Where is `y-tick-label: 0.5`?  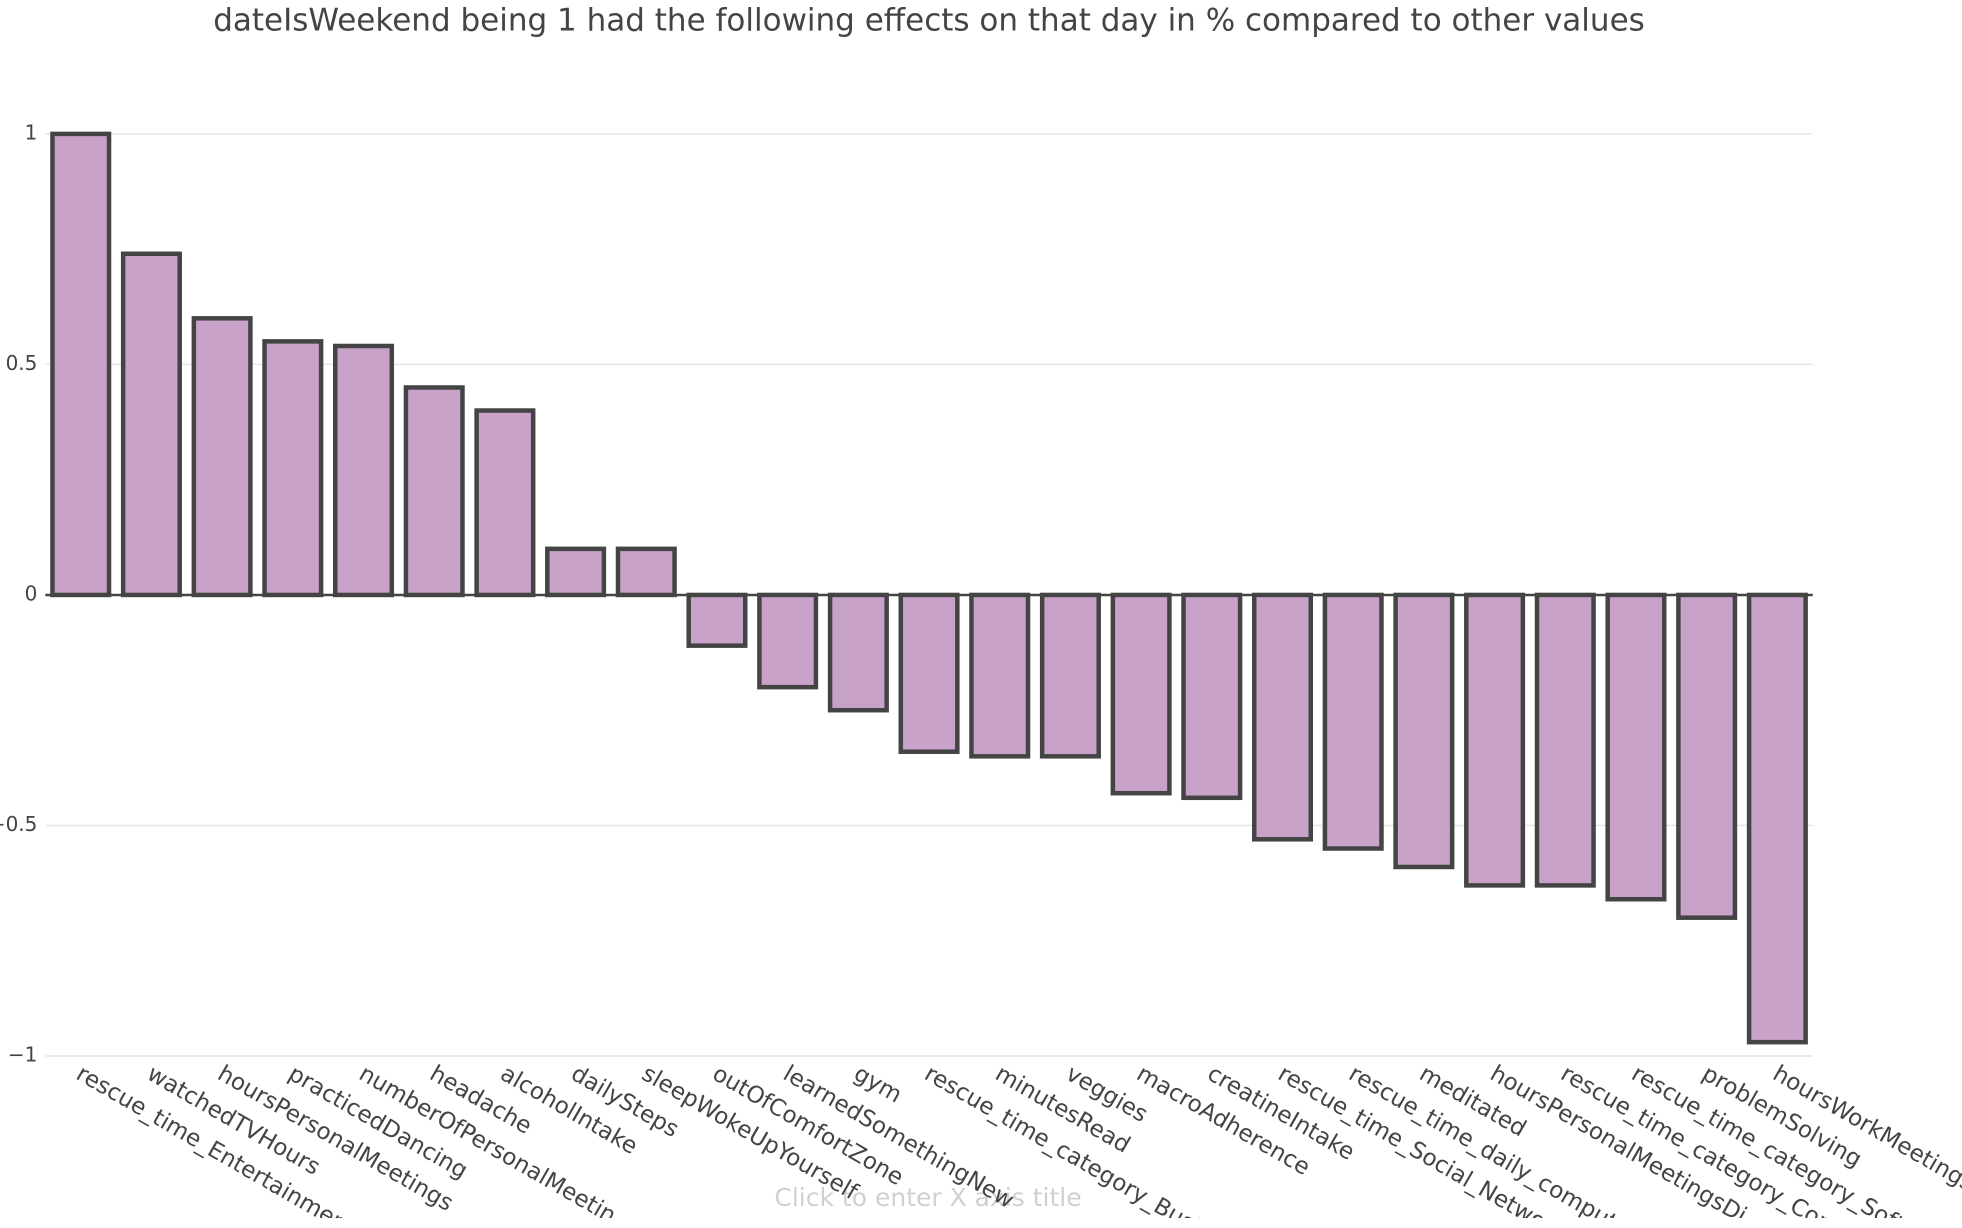 y-tick-label: 0.5 is located at coordinates (22, 363).